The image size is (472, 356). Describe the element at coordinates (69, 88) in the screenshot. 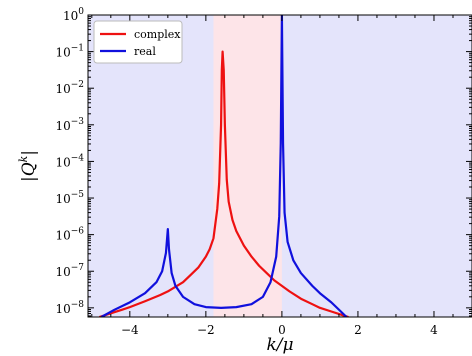

I see `y-tick-label: 10⁻²` at that location.